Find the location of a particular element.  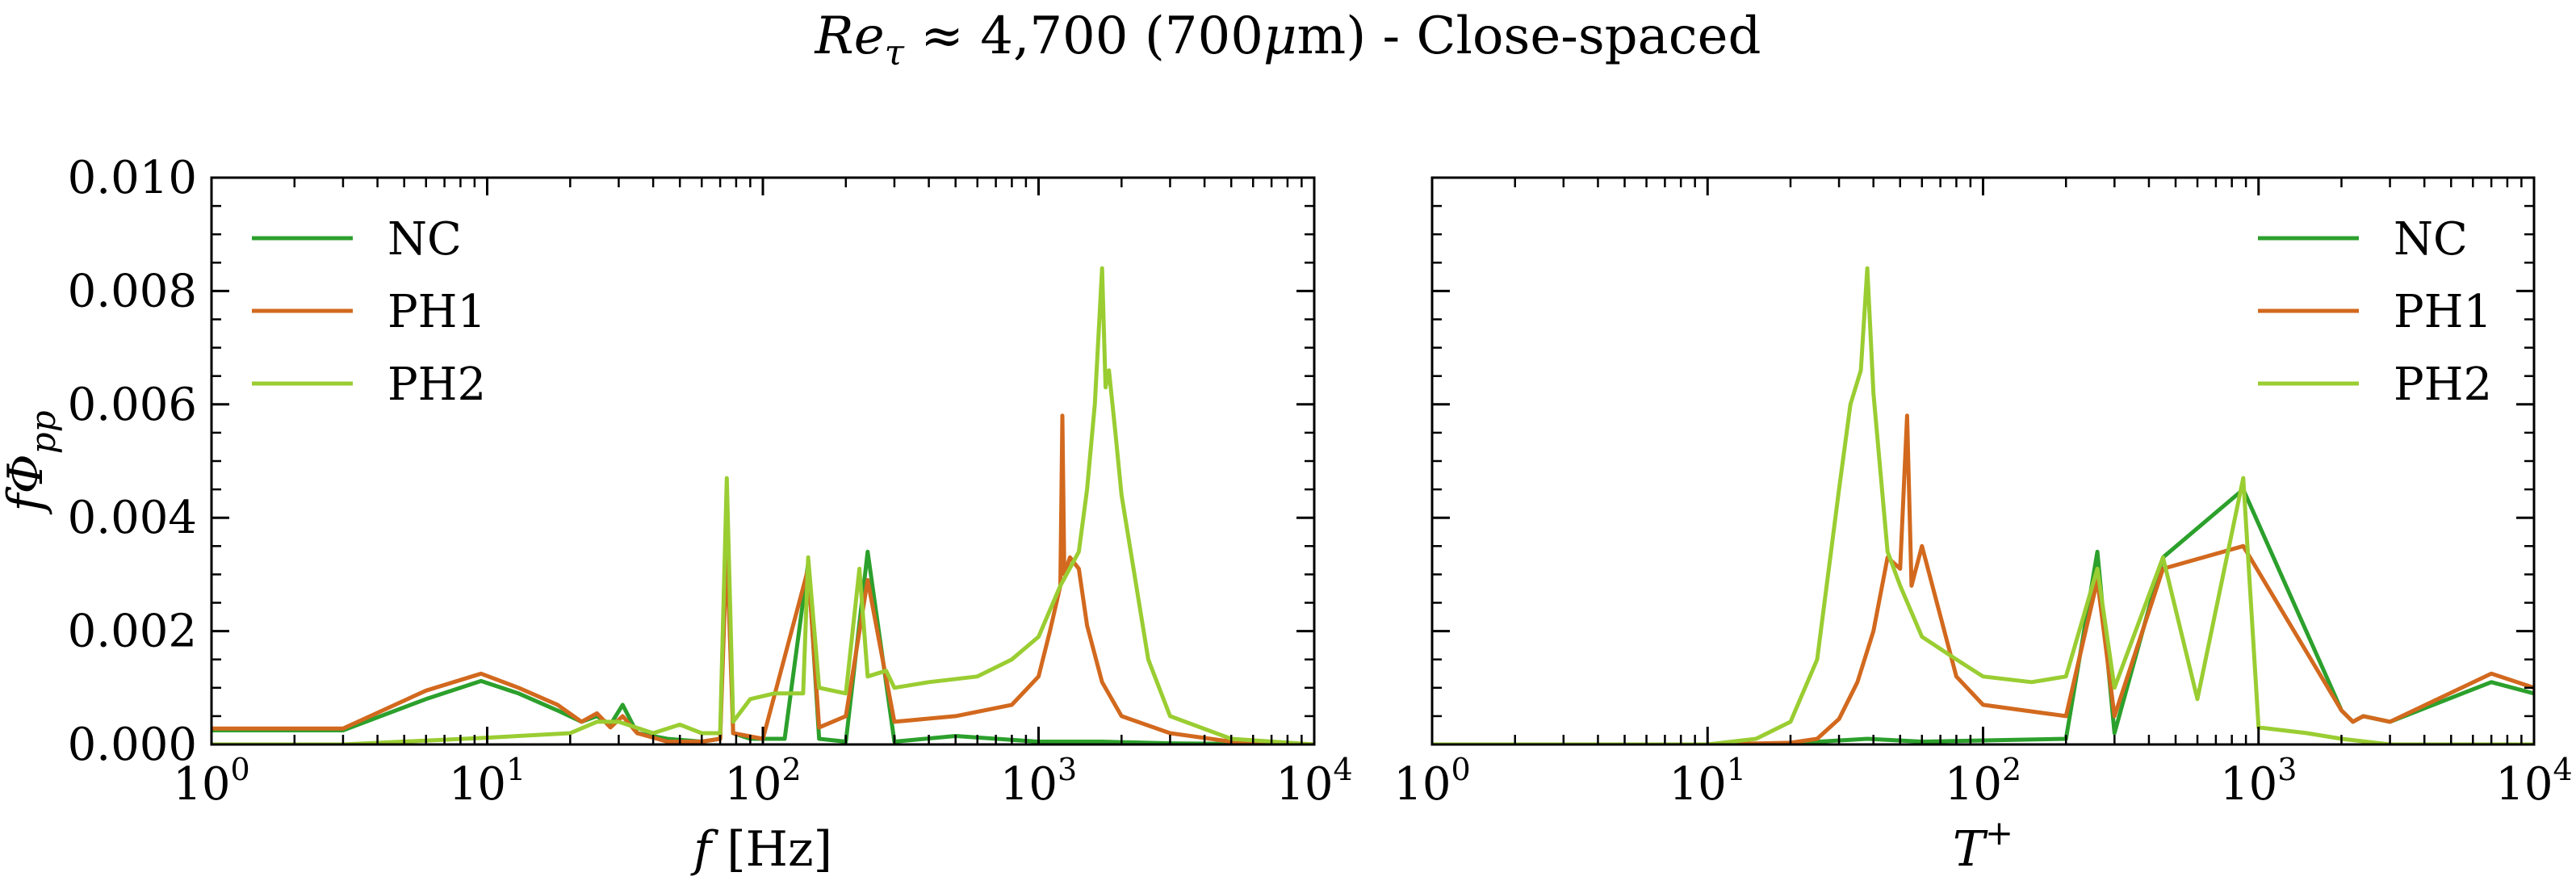

title-re: Re is located at coordinates (850, 36).